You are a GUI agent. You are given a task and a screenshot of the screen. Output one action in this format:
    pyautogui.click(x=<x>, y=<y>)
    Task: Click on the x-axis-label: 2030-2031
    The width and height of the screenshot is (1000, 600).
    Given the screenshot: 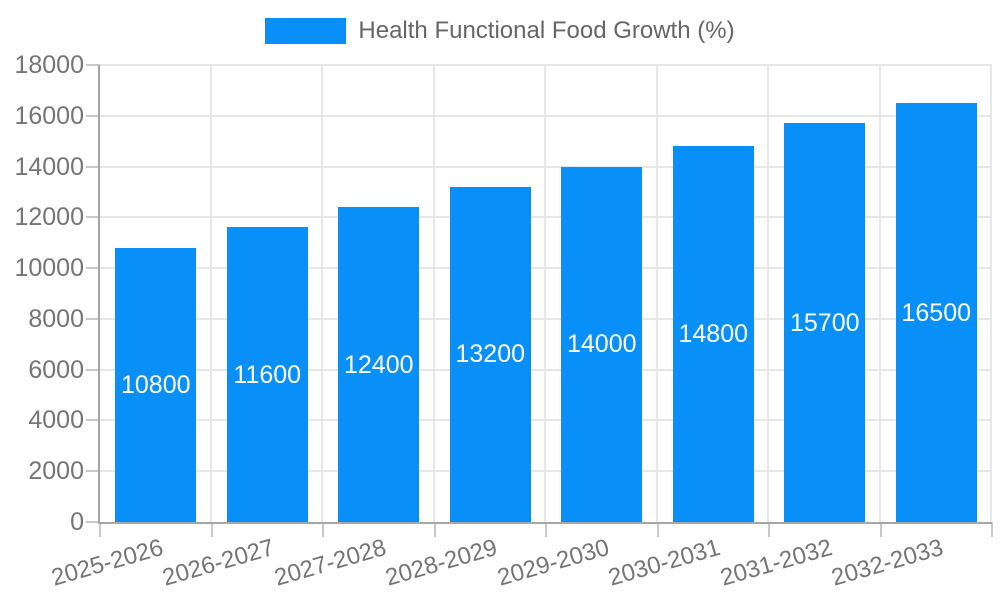 What is the action you would take?
    pyautogui.click(x=664, y=563)
    